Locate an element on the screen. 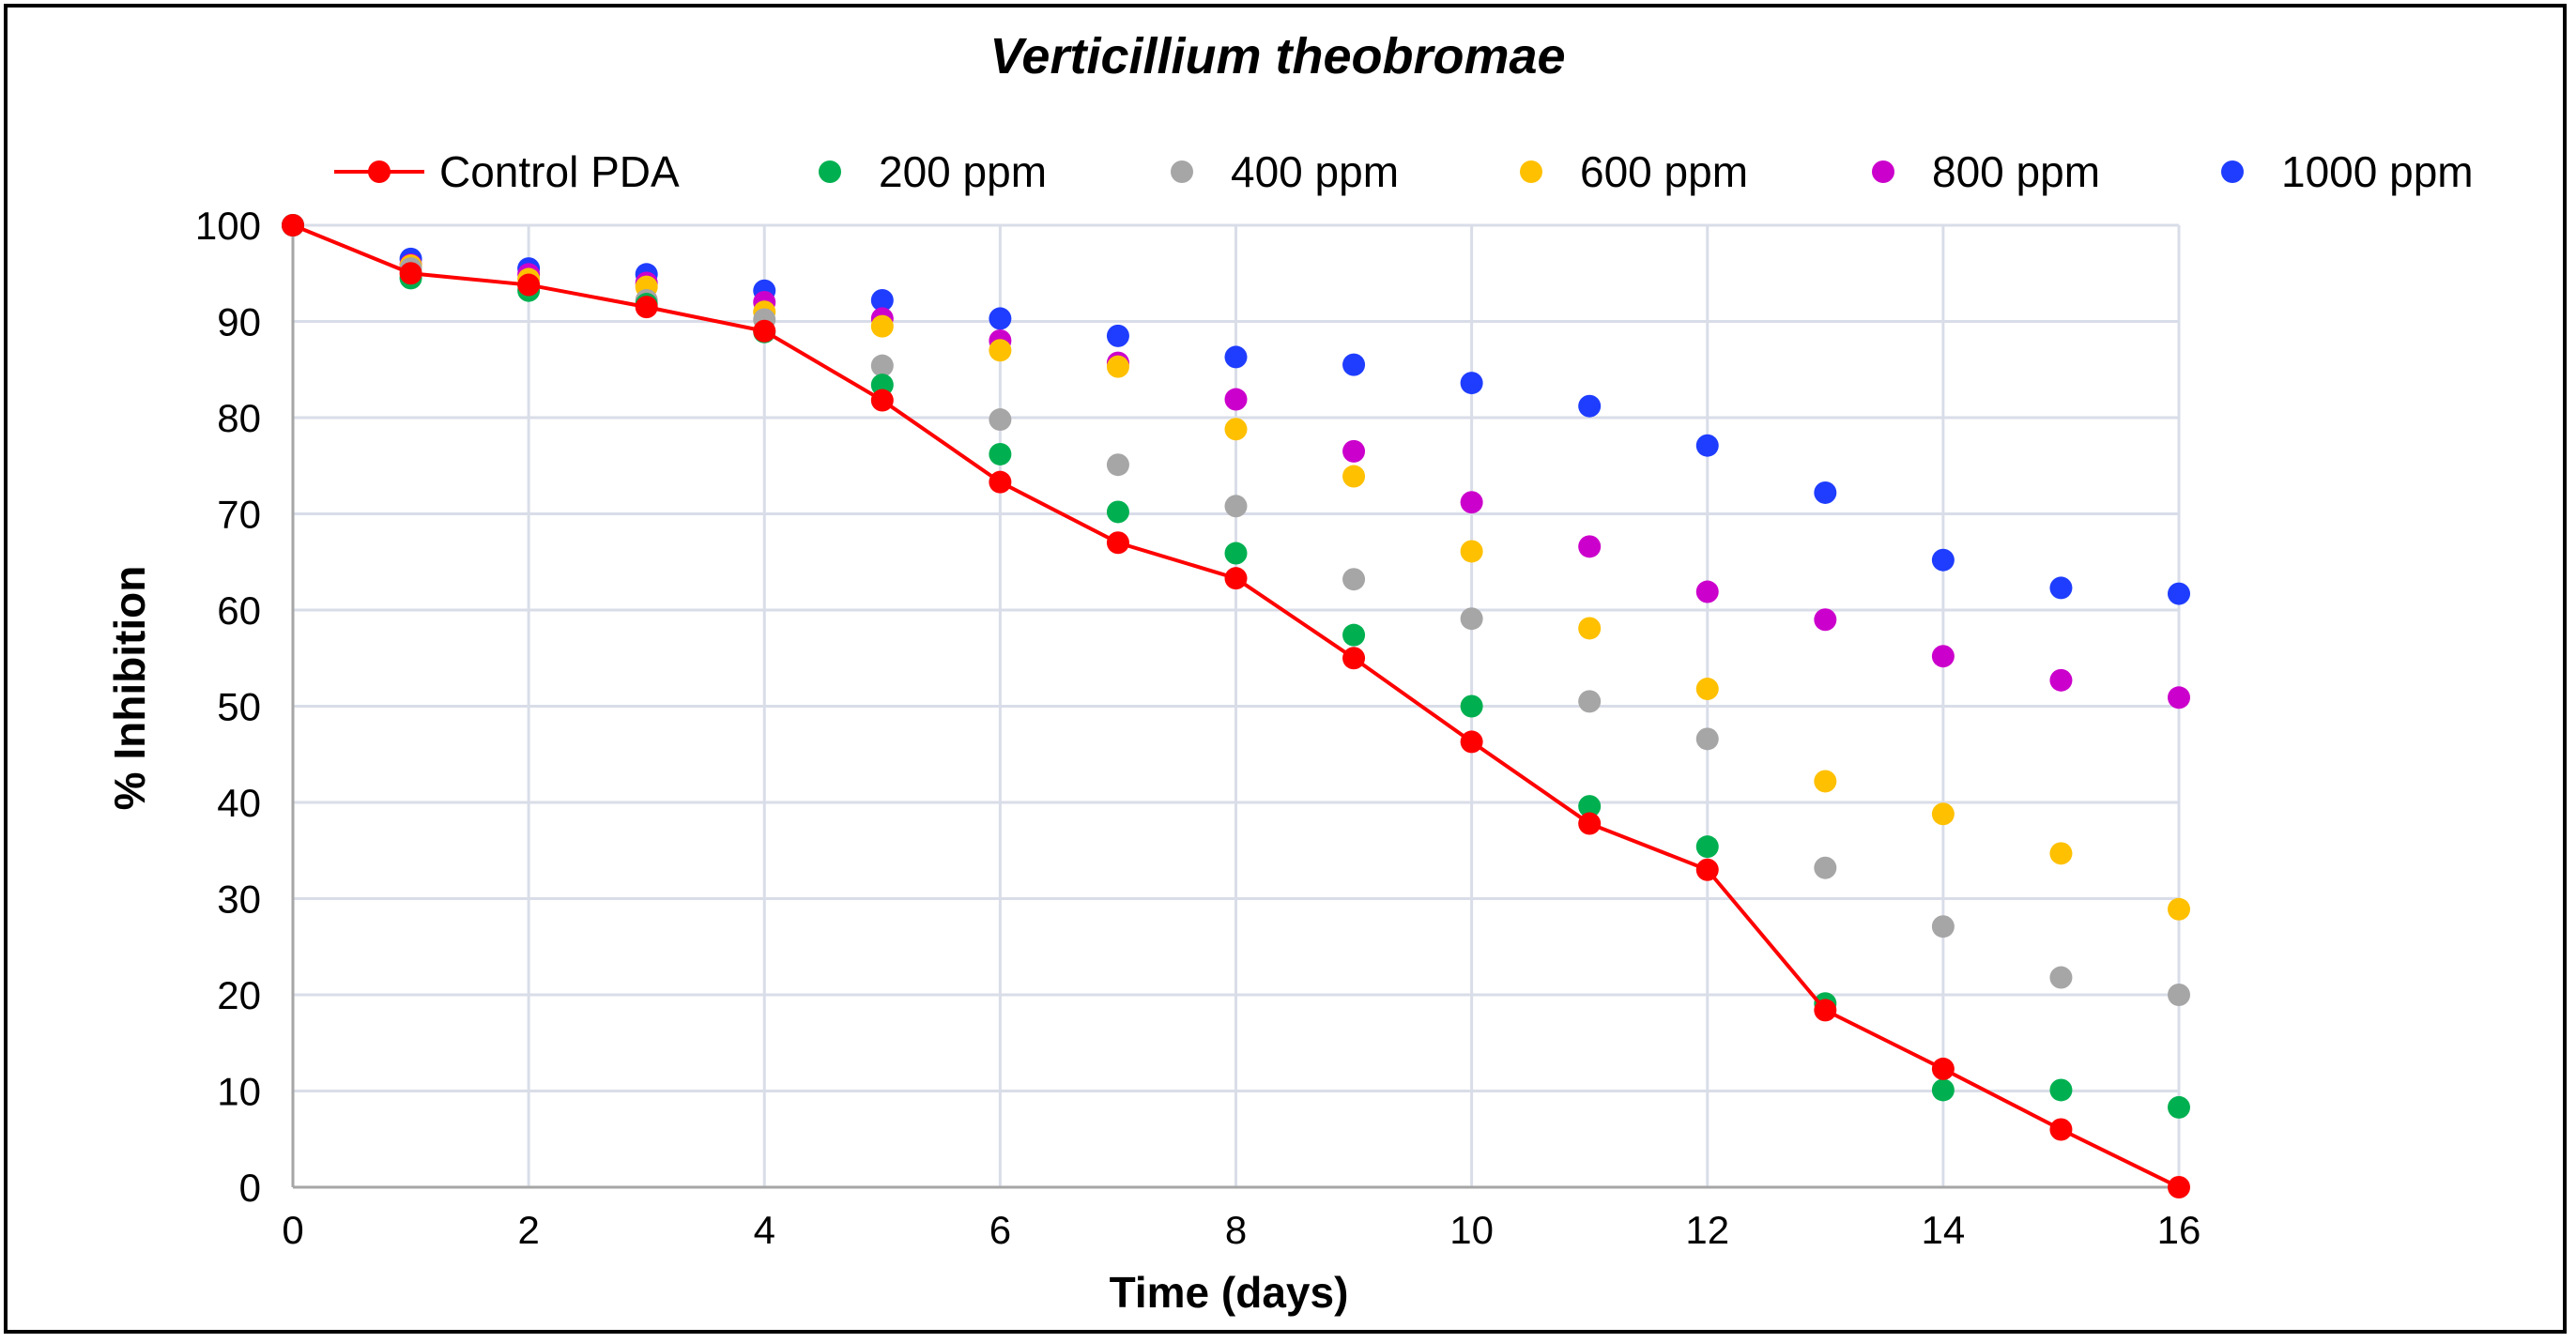 This screenshot has height=1343, width=2576. x-tick-label: 2 is located at coordinates (528, 1230).